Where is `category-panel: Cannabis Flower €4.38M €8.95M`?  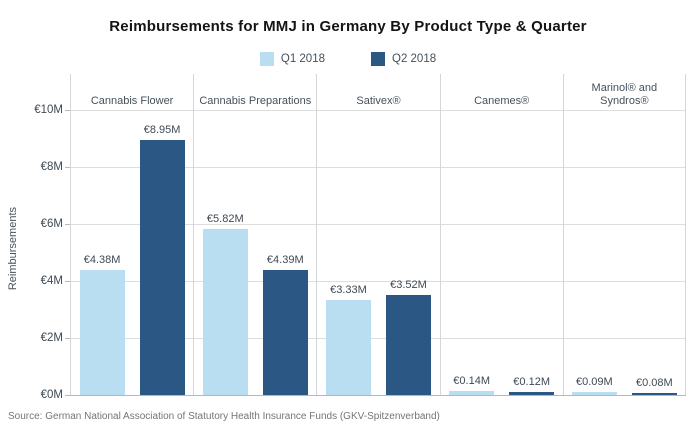
category-panel: Cannabis Flower €4.38M €8.95M is located at coordinates (131, 234).